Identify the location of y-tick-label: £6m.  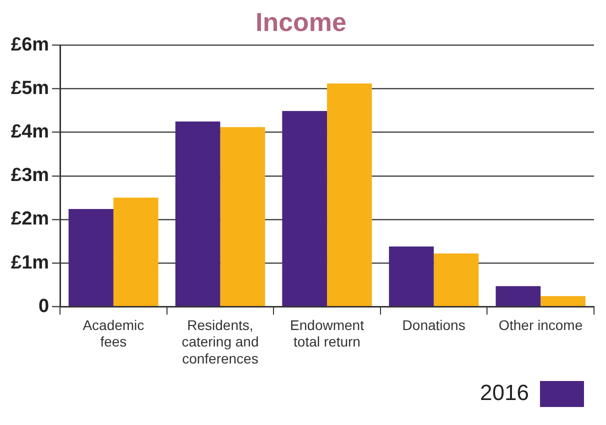
(30, 45).